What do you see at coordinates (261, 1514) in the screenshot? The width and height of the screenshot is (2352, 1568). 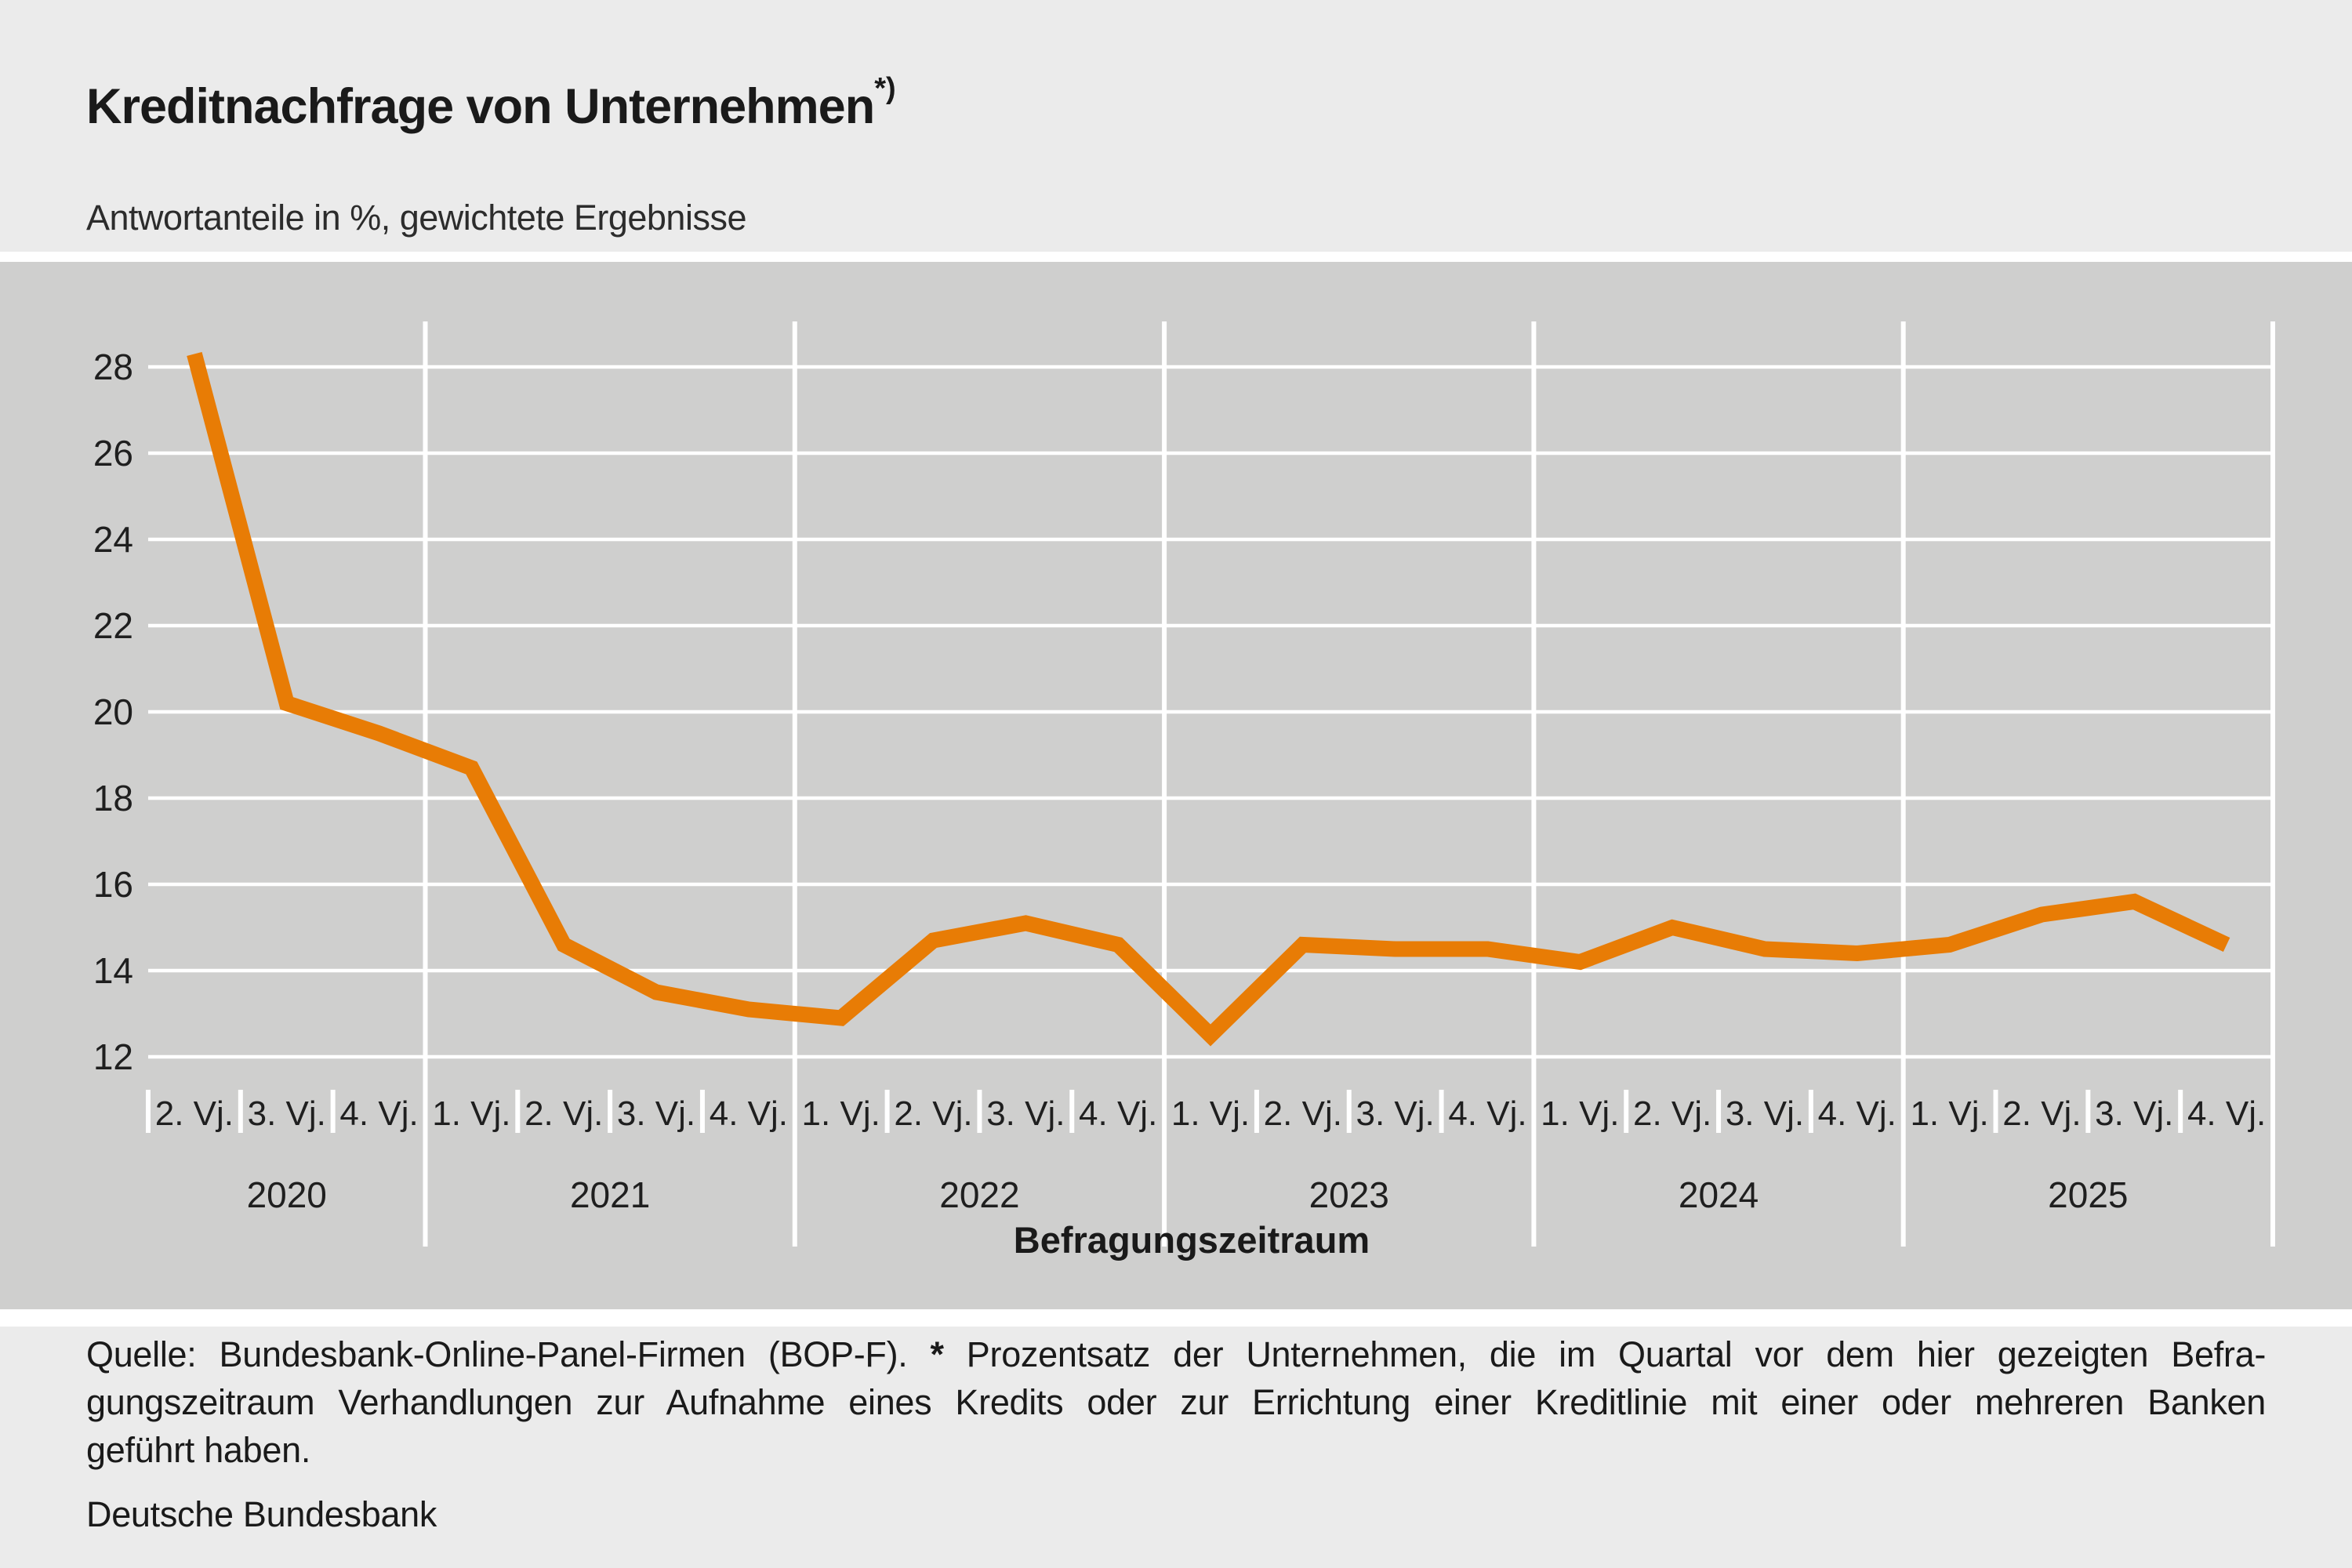 I see `publisher-label: Deutsche Bundesbank` at bounding box center [261, 1514].